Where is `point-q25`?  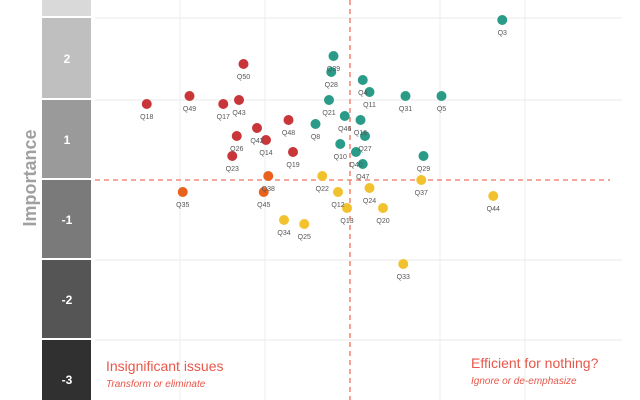
point-q25 is located at coordinates (304, 224).